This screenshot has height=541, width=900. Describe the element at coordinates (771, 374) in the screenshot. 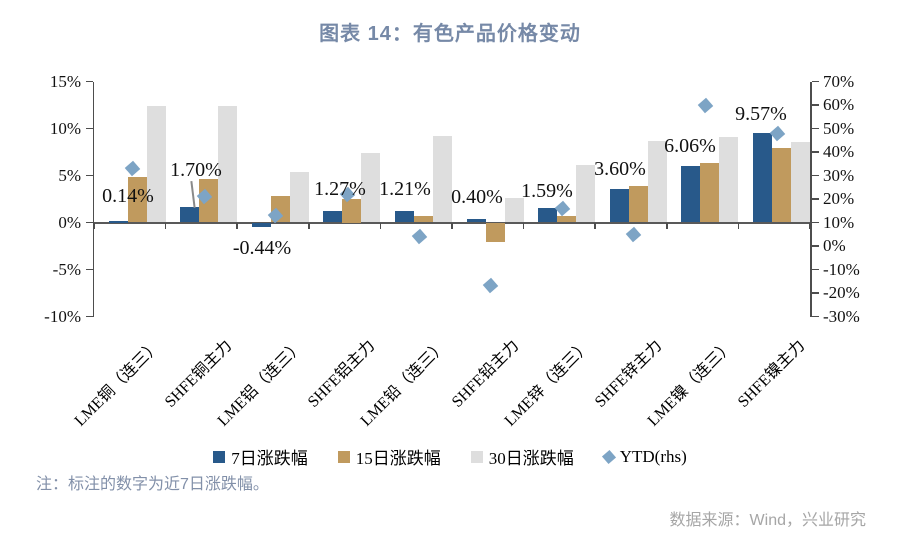

I see `x-category-label: SHFE镍主力` at that location.